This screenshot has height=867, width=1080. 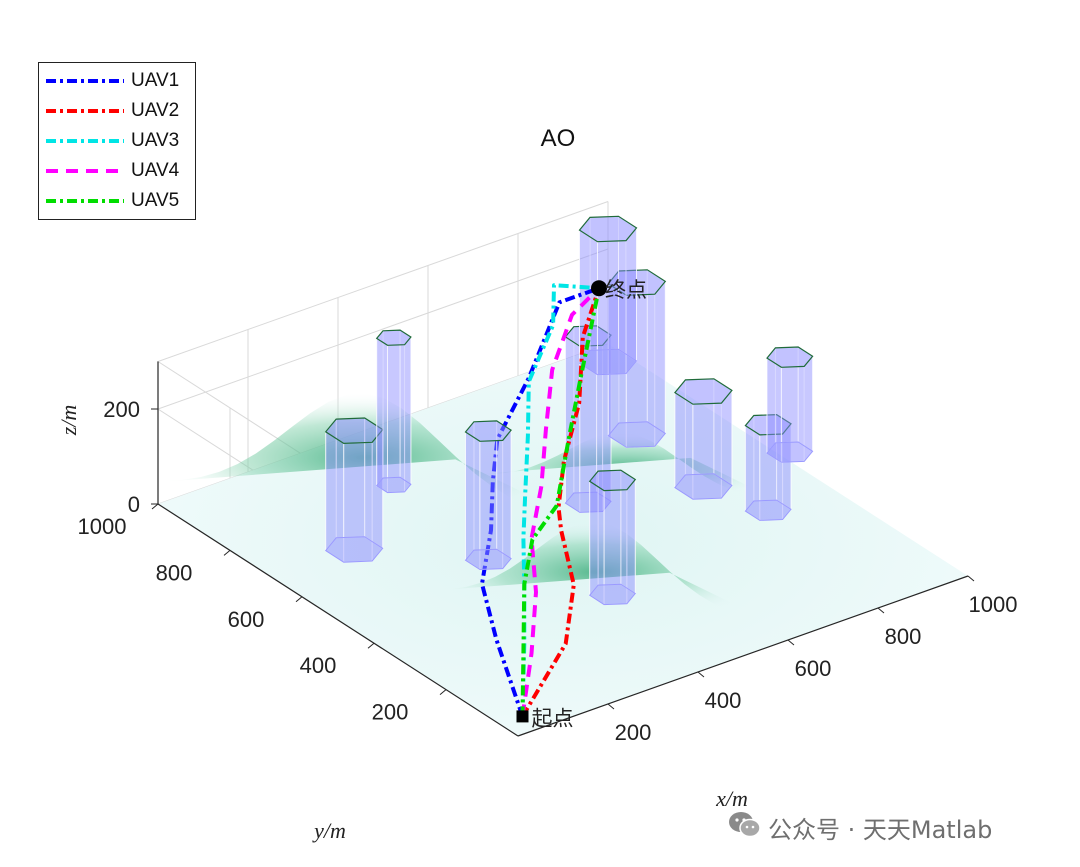 What do you see at coordinates (633, 732) in the screenshot?
I see `x-tick-label: 200` at bounding box center [633, 732].